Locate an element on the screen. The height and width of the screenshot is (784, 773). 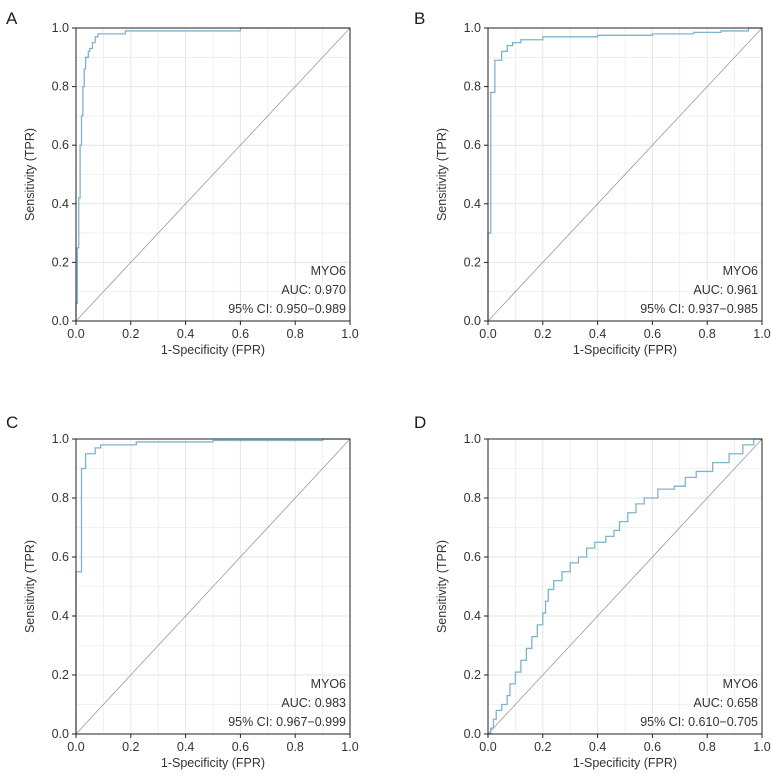
chart-2-x-tick-label: 0.2 is located at coordinates (130, 747).